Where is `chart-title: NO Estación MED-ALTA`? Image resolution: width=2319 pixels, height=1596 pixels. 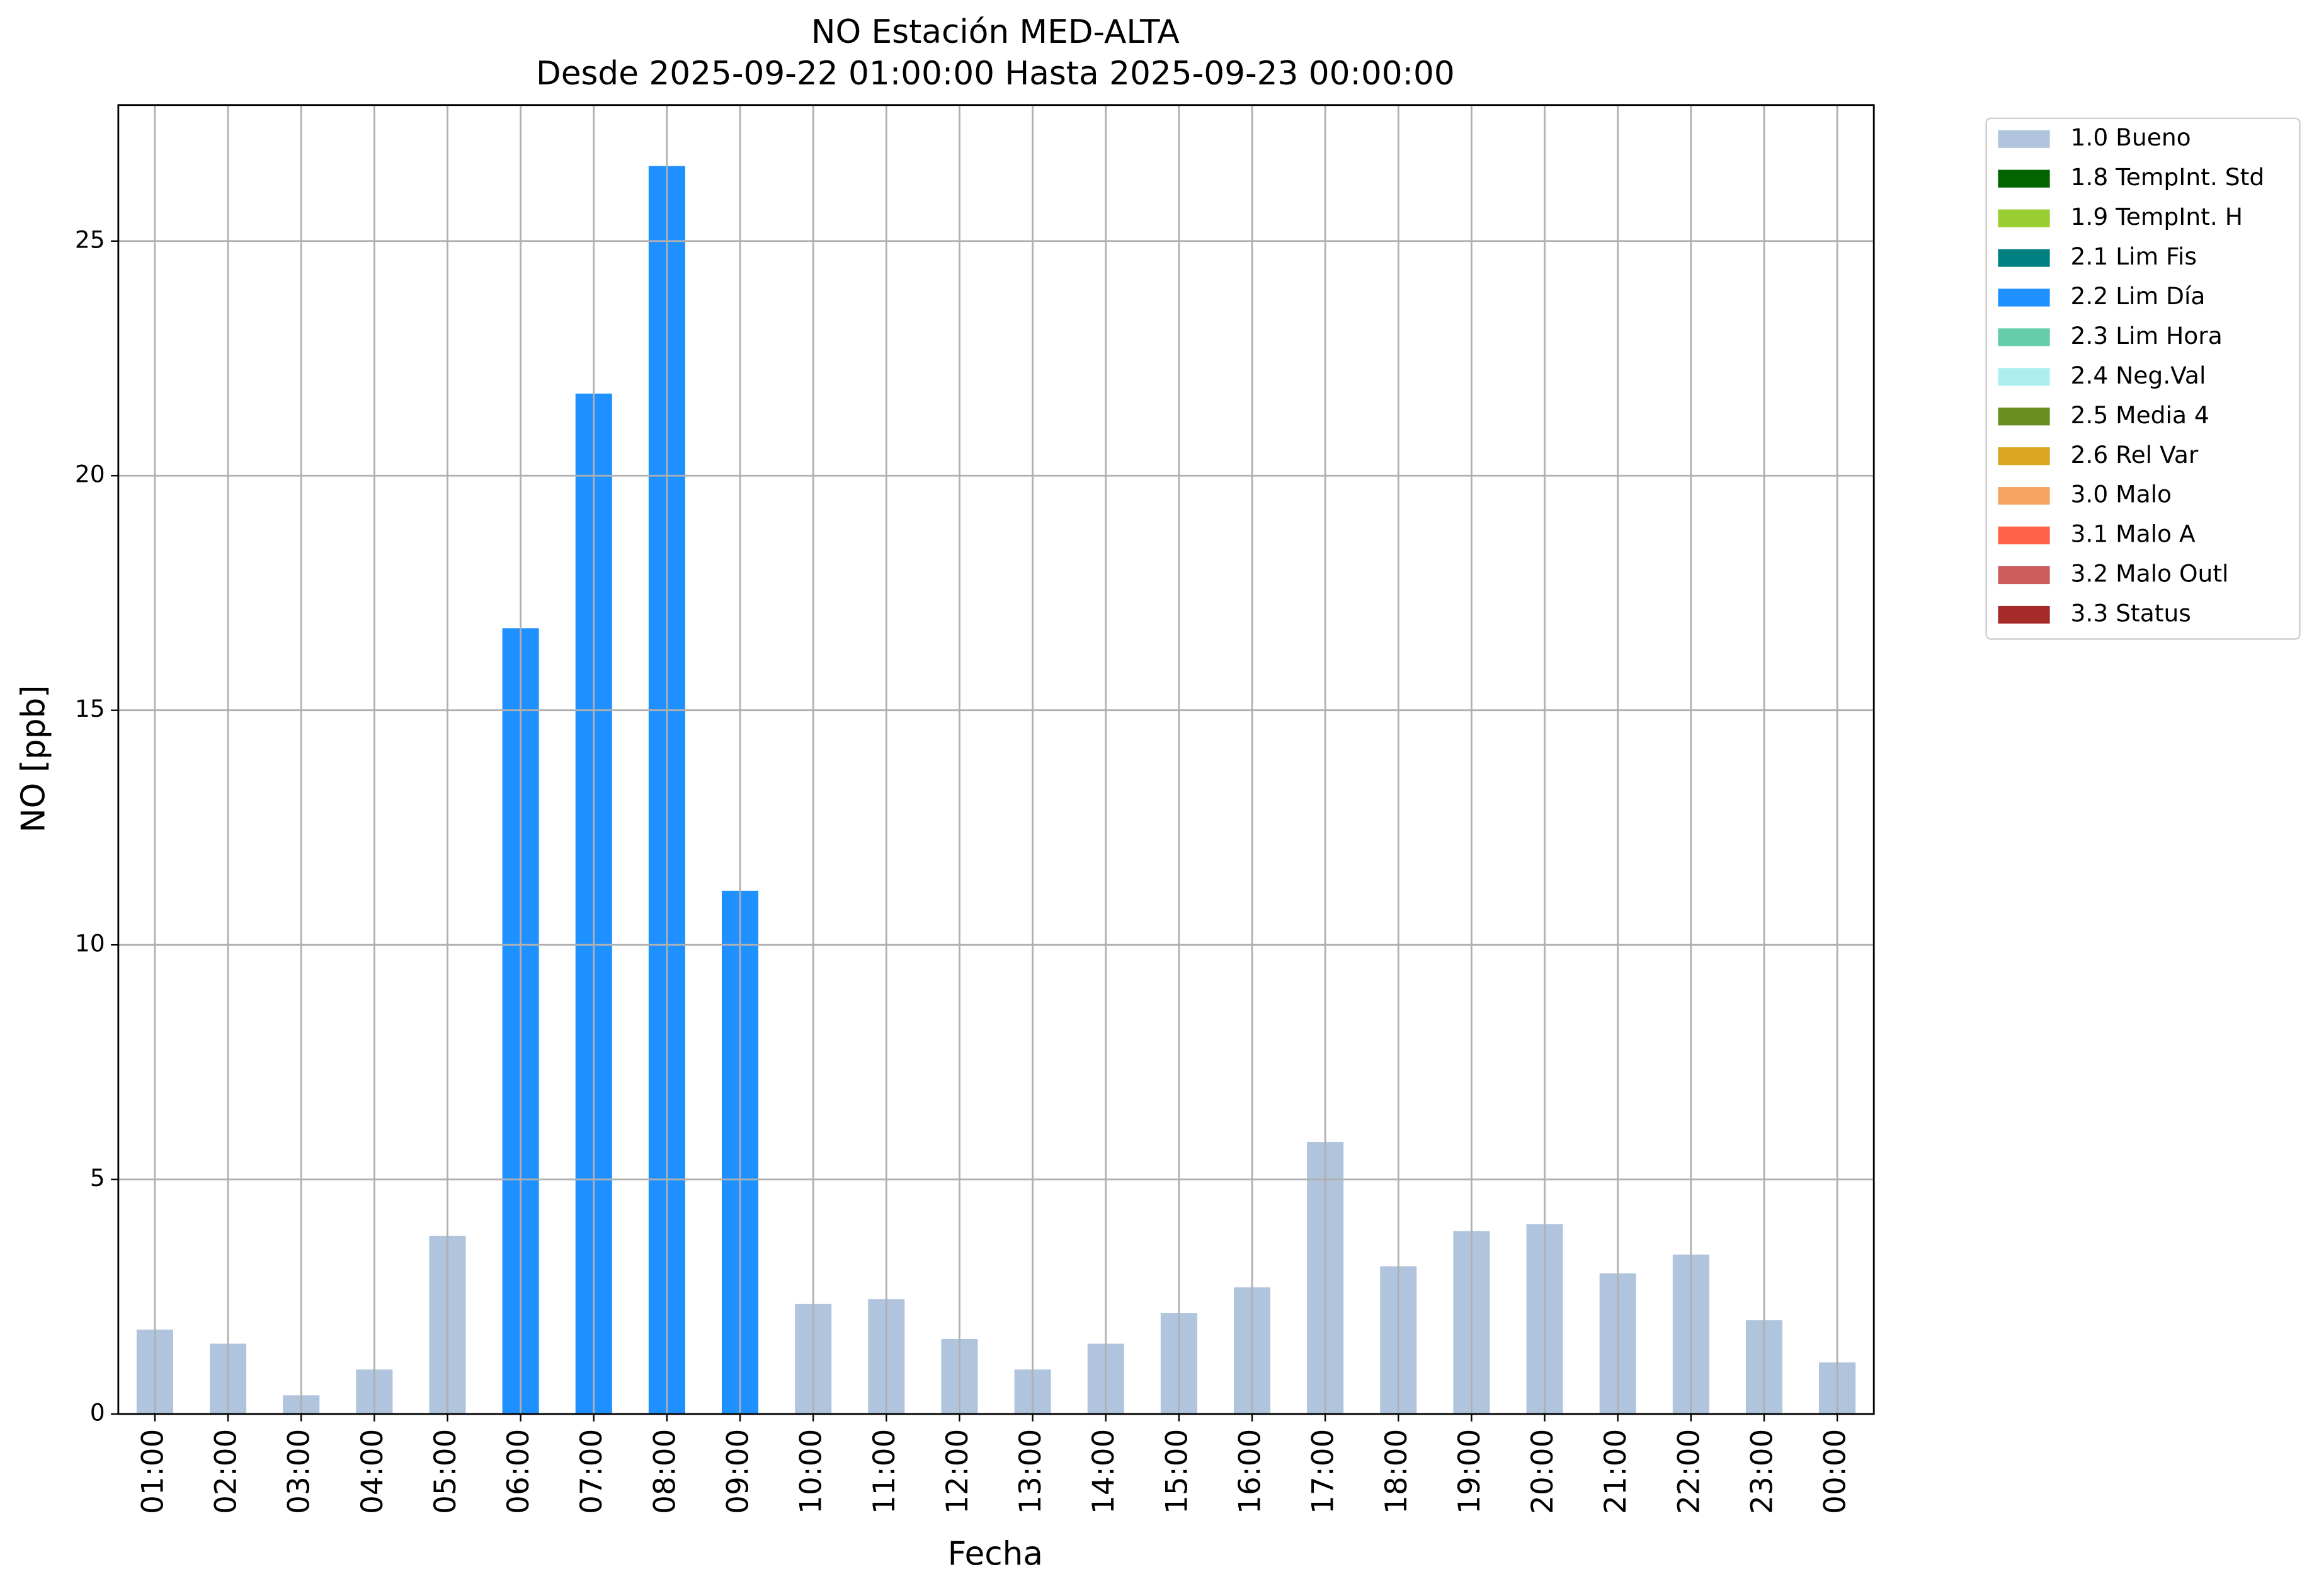
chart-title: NO Estación MED-ALTA is located at coordinates (995, 32).